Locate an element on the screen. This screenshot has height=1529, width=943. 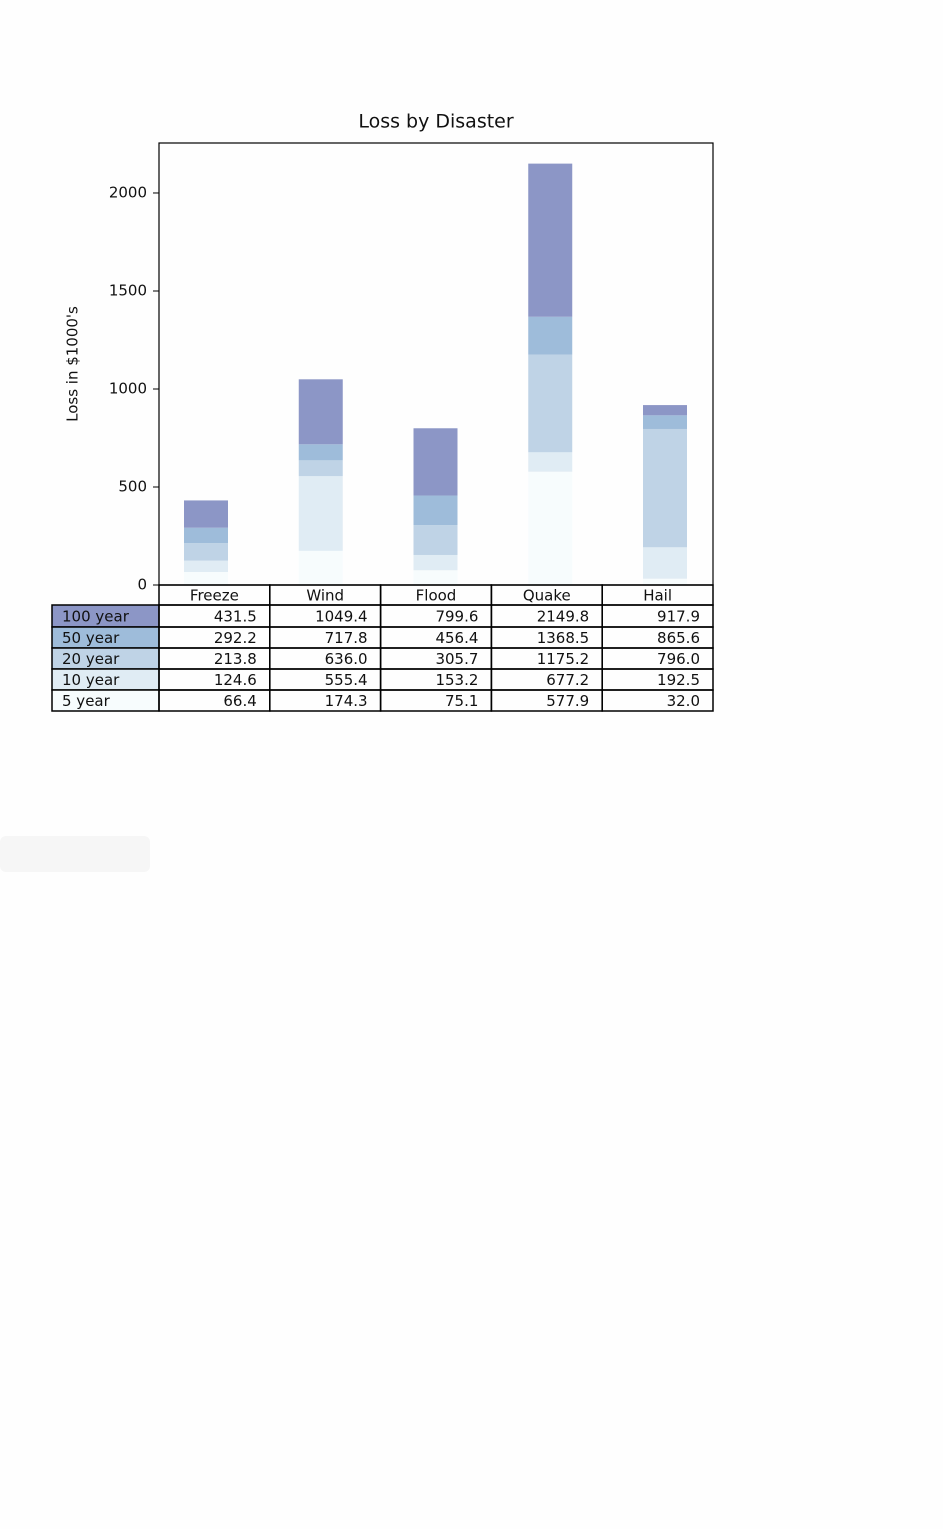
column-header: Hail is located at coordinates (657, 596).